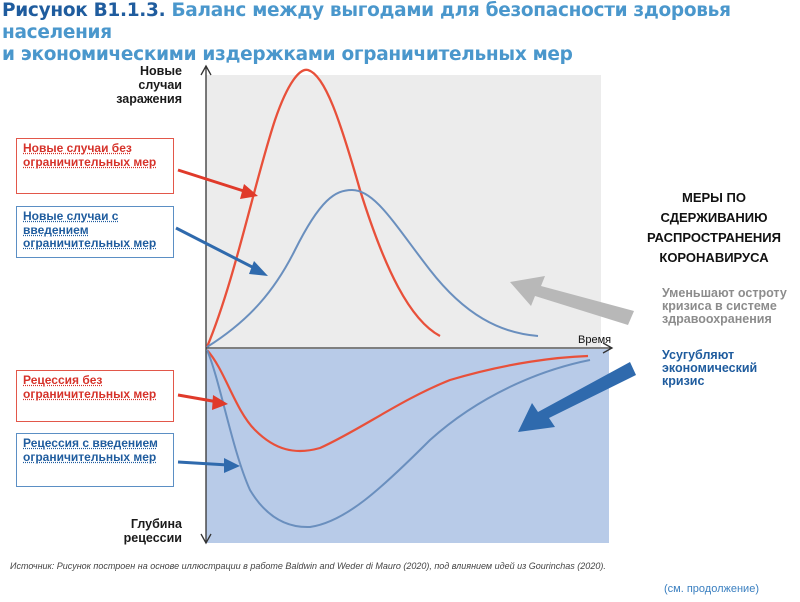  I want to click on blue-top-pointer, so click(217, 249).